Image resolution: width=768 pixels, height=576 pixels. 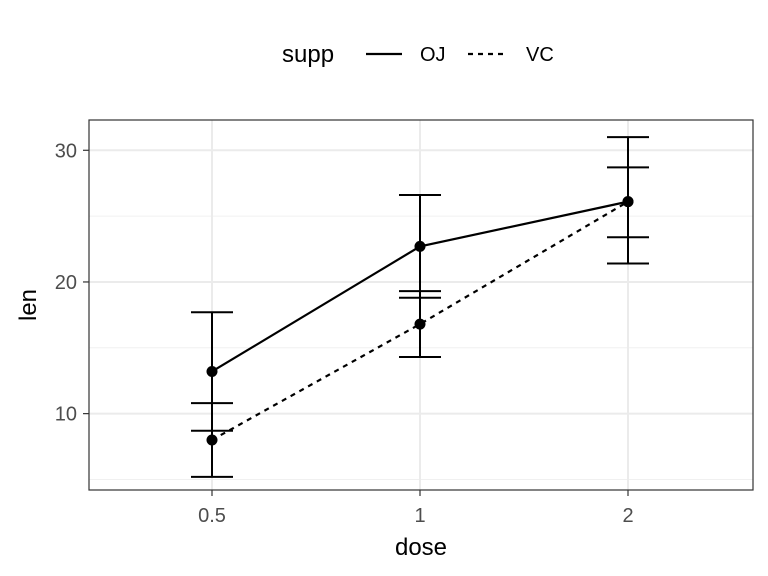 I want to click on x-axis-title: dose, so click(x=421, y=547).